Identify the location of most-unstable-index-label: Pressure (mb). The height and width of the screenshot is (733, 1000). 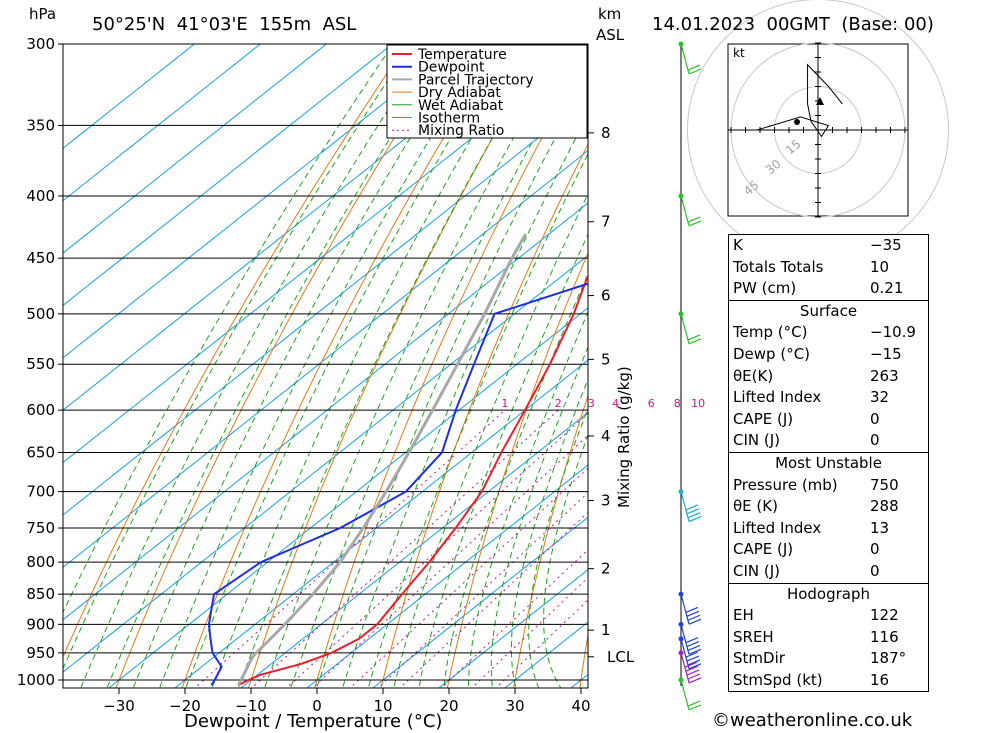
(785, 484).